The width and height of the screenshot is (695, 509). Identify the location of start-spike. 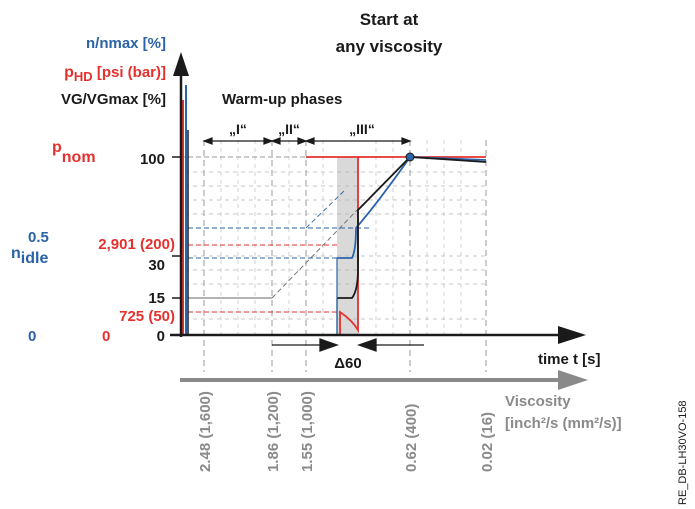
(185, 209).